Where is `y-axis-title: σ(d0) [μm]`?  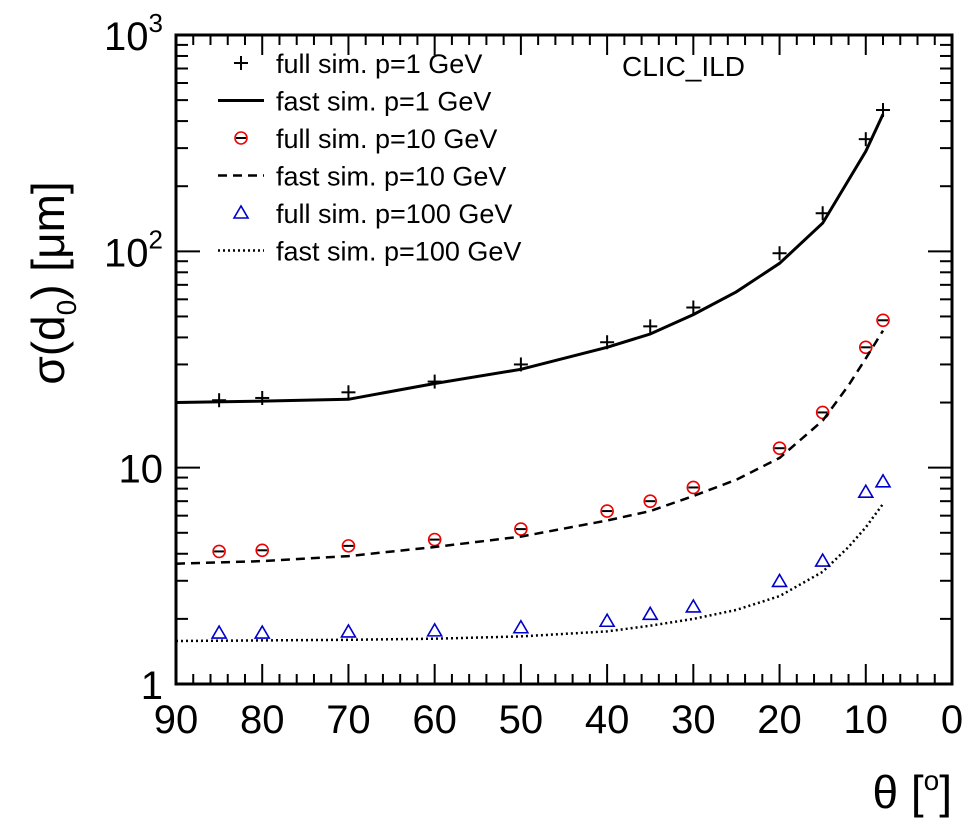 y-axis-title: σ(d0) [μm] is located at coordinates (52, 282).